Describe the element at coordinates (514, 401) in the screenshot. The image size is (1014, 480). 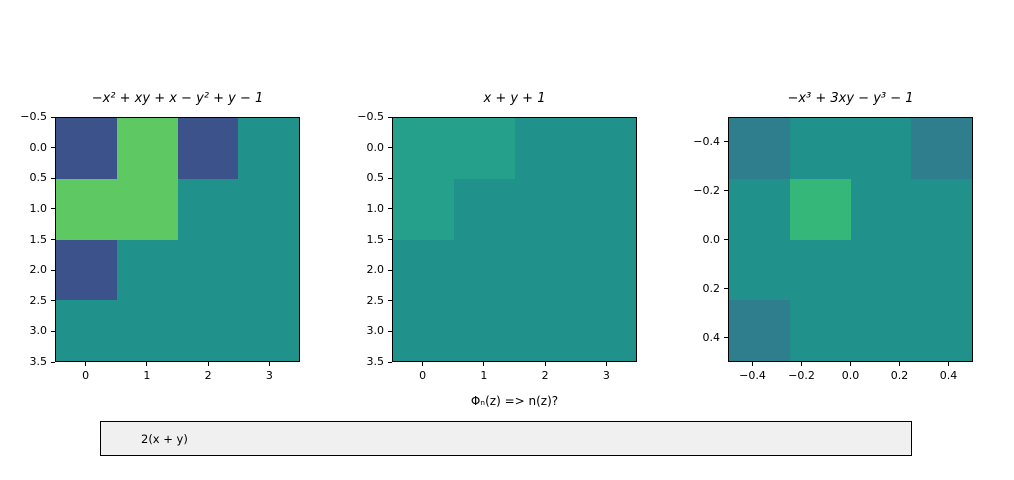
I see `xlabel-middle: Φₙ(z) => n(z)?` at that location.